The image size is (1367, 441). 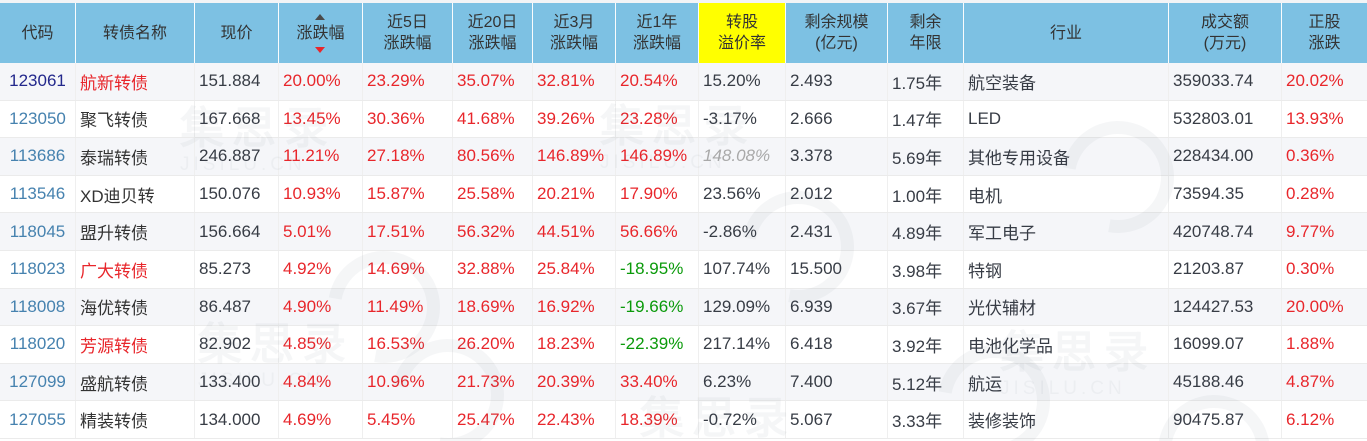 What do you see at coordinates (38, 231) in the screenshot?
I see `bond-code-link: 118045` at bounding box center [38, 231].